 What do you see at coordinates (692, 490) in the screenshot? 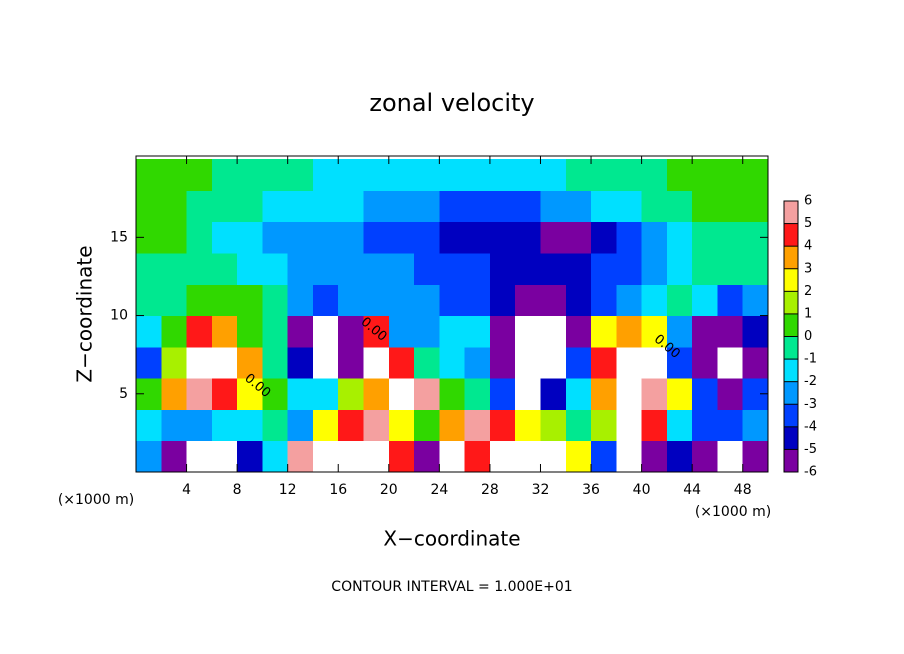
I see `x-tick-label: 44` at bounding box center [692, 490].